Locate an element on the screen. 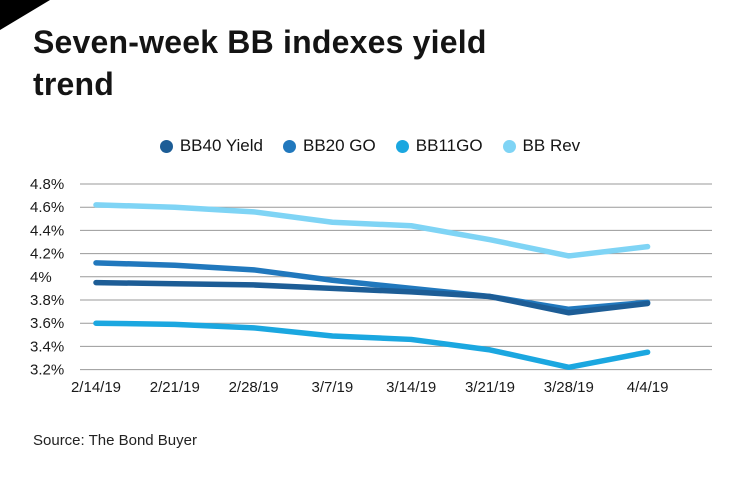  x-axis-tick-label: 2/21/19 is located at coordinates (175, 387).